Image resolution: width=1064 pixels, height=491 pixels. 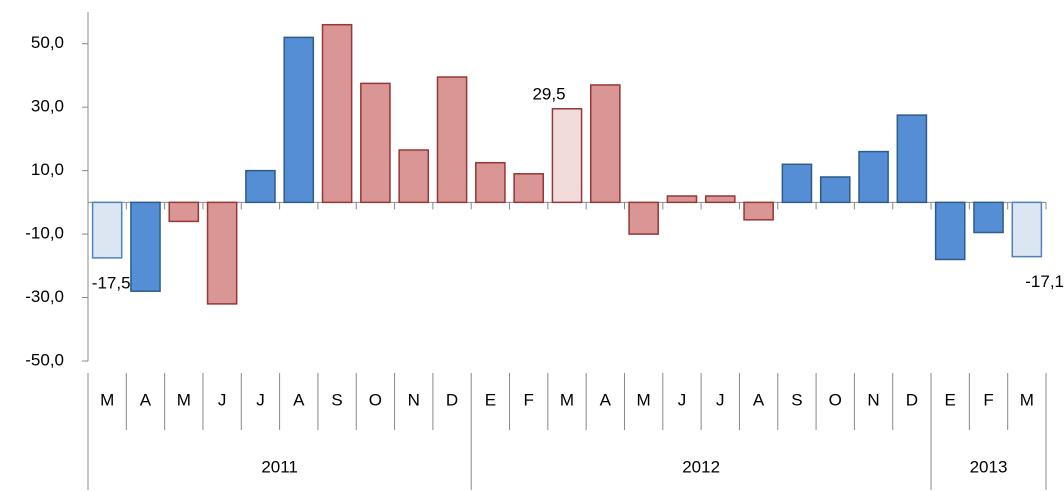 I want to click on y-tick-label: -50,0, so click(x=44, y=359).